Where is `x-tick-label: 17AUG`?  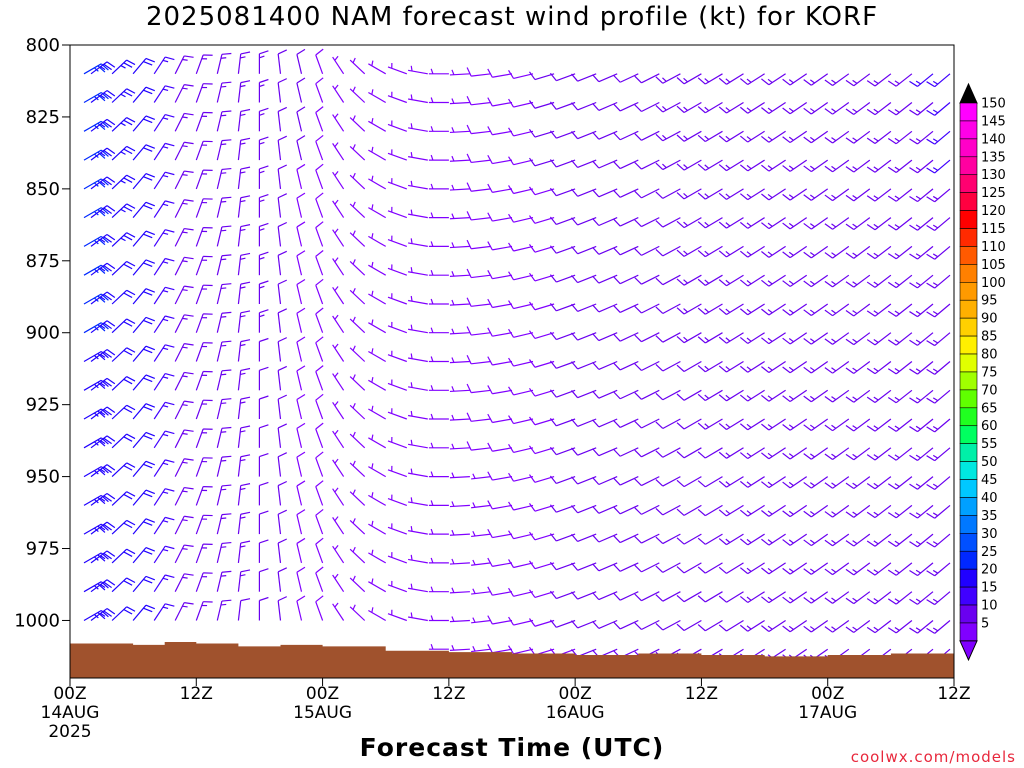
x-tick-label: 17AUG is located at coordinates (827, 713).